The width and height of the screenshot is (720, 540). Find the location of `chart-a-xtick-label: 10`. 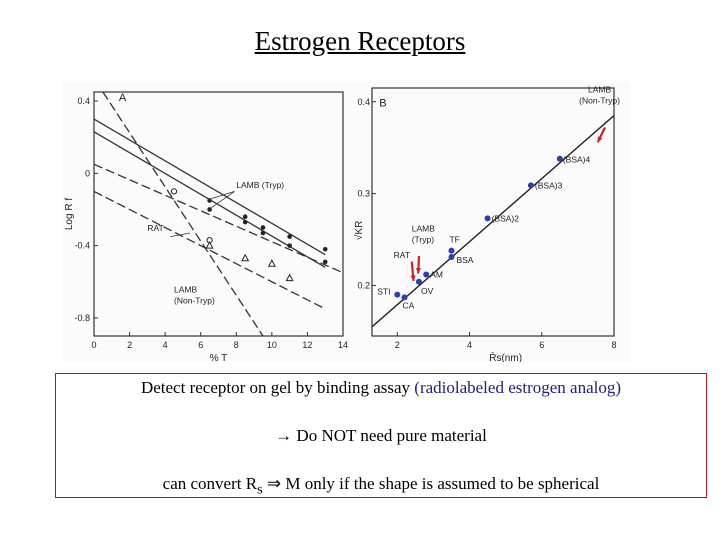

chart-a-xtick-label: 10 is located at coordinates (272, 345).